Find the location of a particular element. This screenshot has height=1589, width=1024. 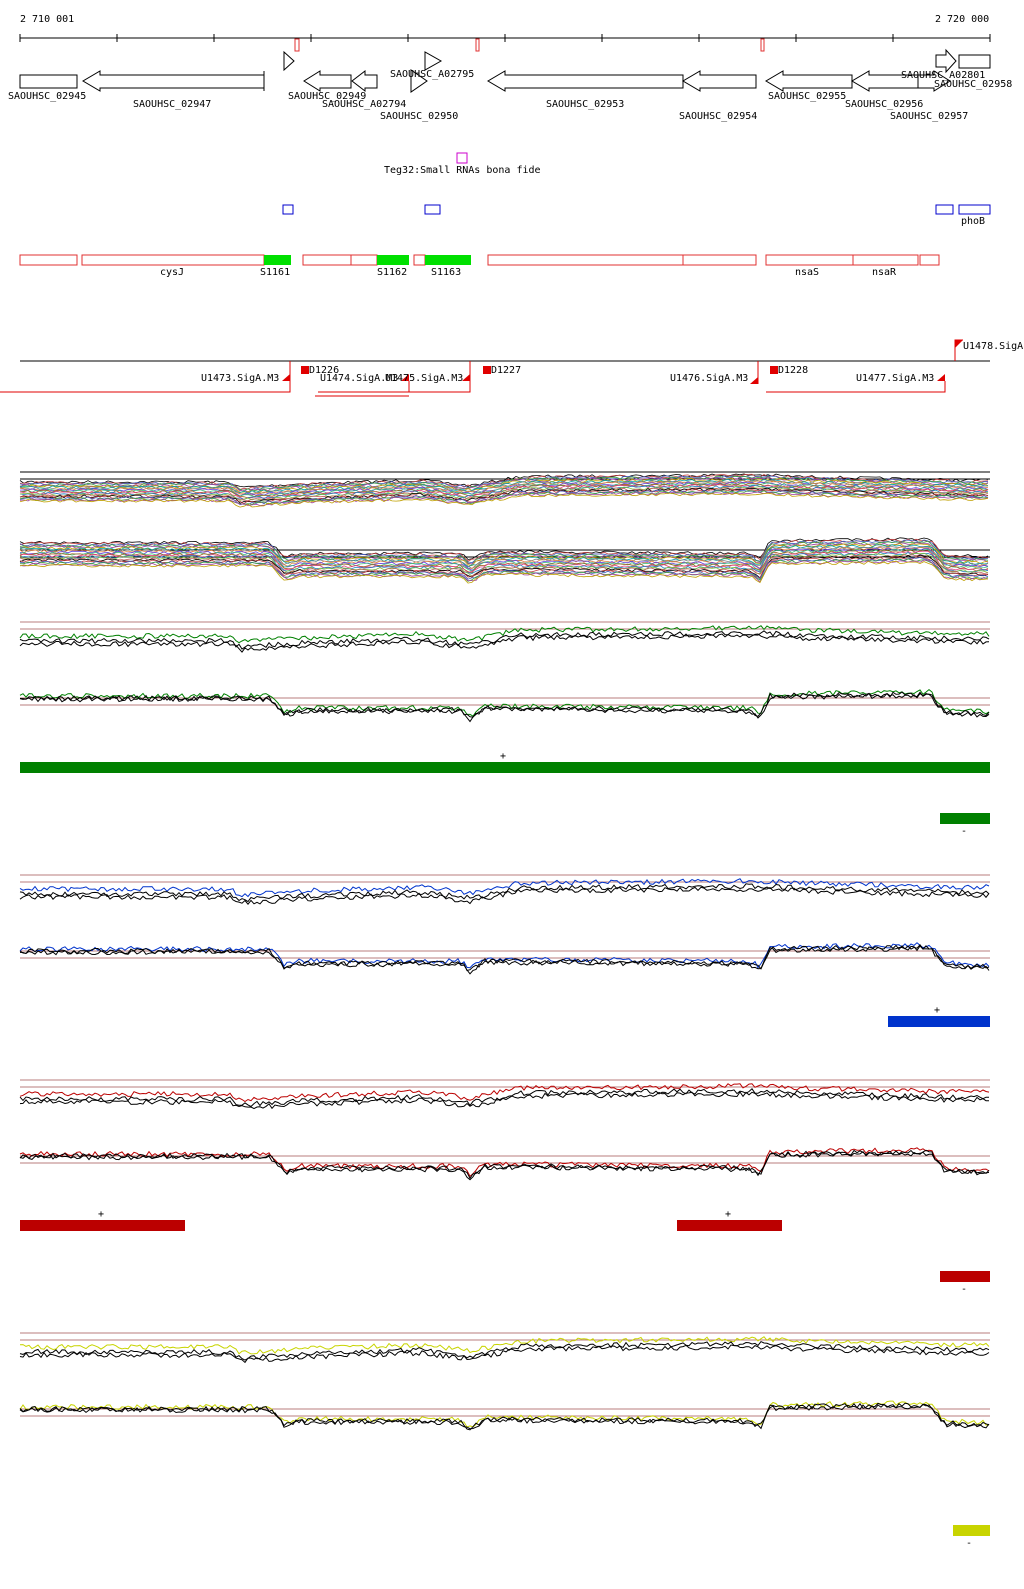

expression-multi-track is located at coordinates (504, 527).